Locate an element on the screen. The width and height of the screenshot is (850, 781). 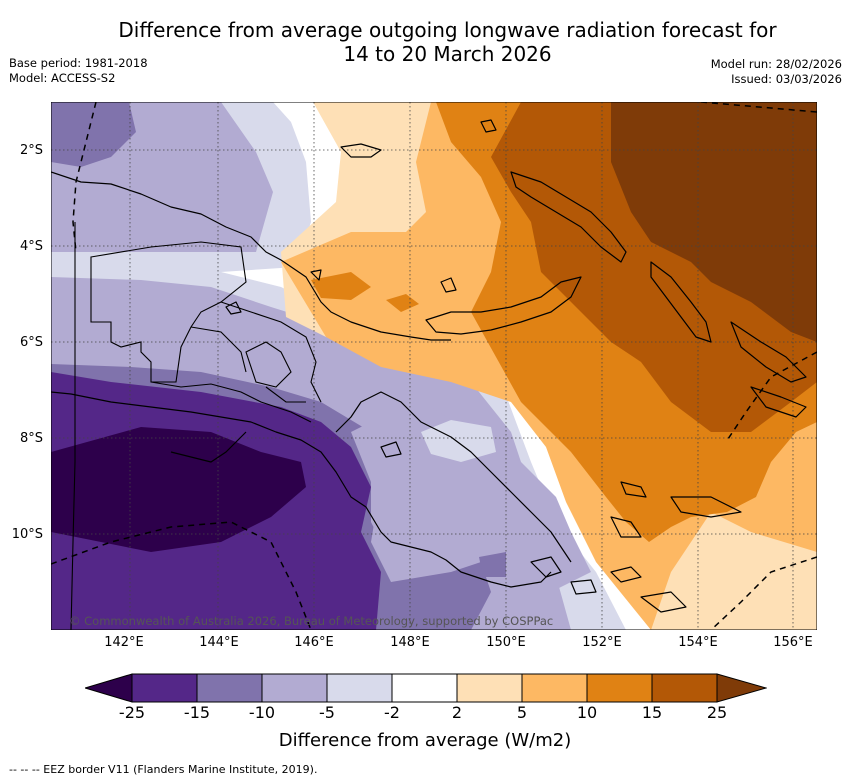
colorbar-tick-label: 15 is located at coordinates (652, 712).